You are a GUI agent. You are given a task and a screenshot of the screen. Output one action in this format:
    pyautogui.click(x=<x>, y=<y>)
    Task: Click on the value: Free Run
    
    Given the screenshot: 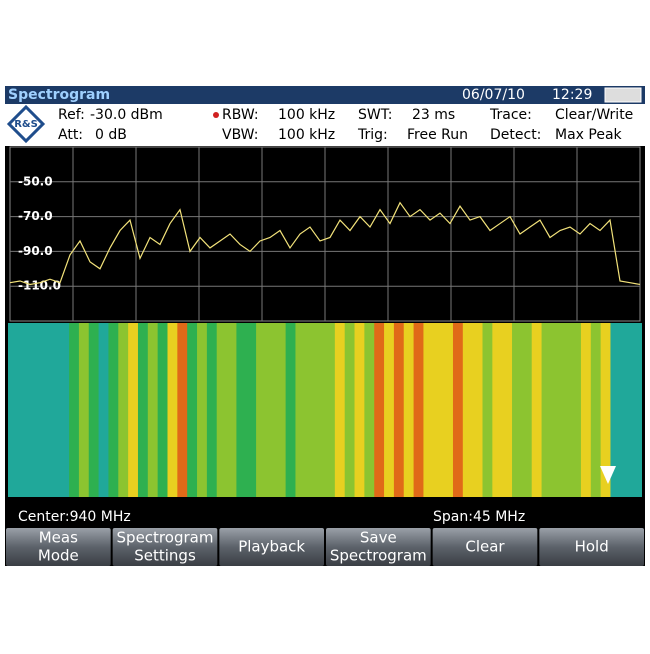 What is the action you would take?
    pyautogui.click(x=437, y=135)
    